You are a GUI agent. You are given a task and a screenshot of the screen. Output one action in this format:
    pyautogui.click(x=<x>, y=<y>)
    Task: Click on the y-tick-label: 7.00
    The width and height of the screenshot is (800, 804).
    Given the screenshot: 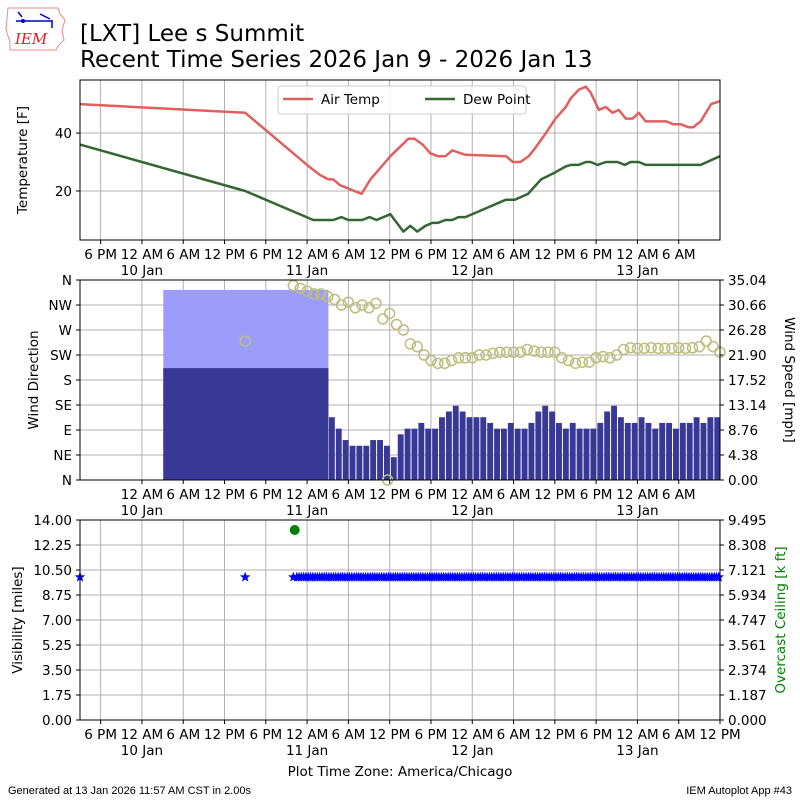 What is the action you would take?
    pyautogui.click(x=57, y=621)
    